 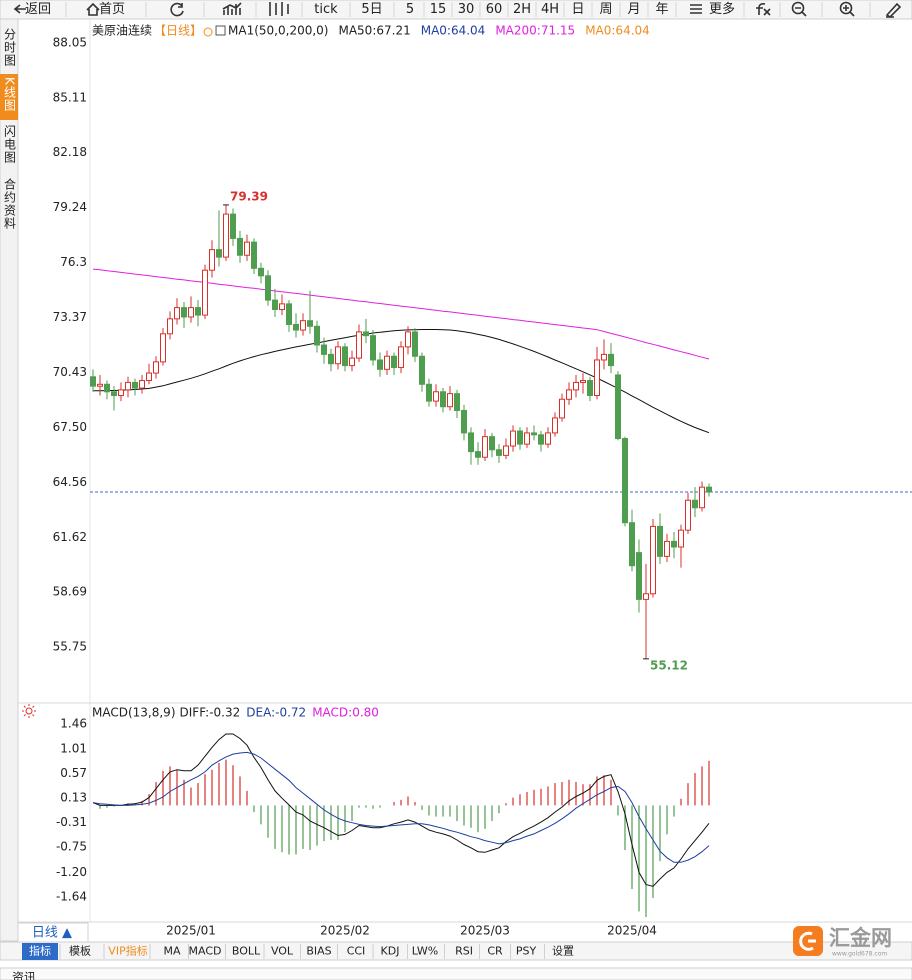 I want to click on indicator-tab: KDJ, so click(x=390, y=951).